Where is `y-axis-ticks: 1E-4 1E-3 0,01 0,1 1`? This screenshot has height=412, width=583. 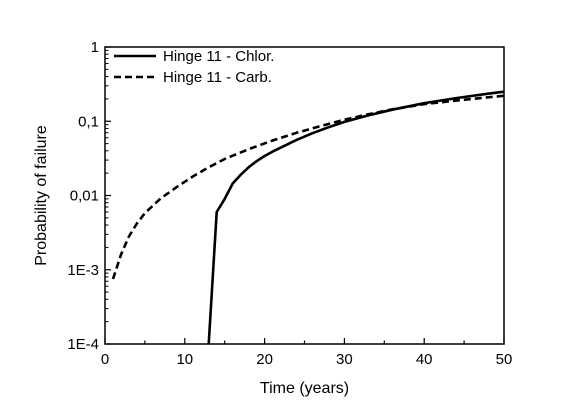 y-axis-ticks: 1E-4 1E-3 0,01 0,1 1 is located at coordinates (89, 196).